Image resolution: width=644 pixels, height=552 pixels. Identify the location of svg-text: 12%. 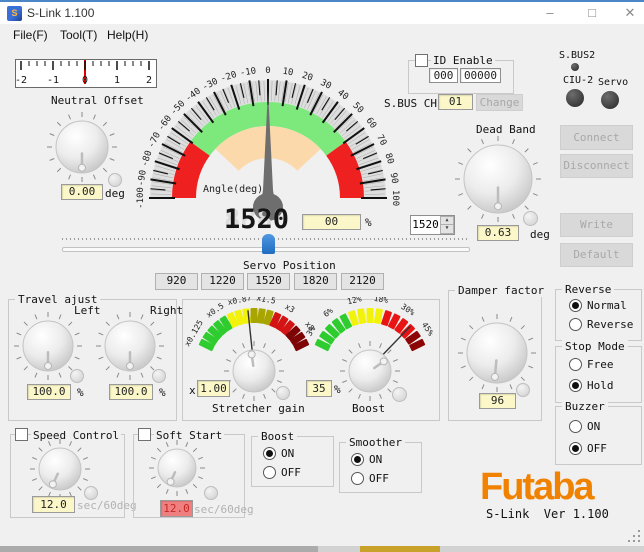
(354, 301).